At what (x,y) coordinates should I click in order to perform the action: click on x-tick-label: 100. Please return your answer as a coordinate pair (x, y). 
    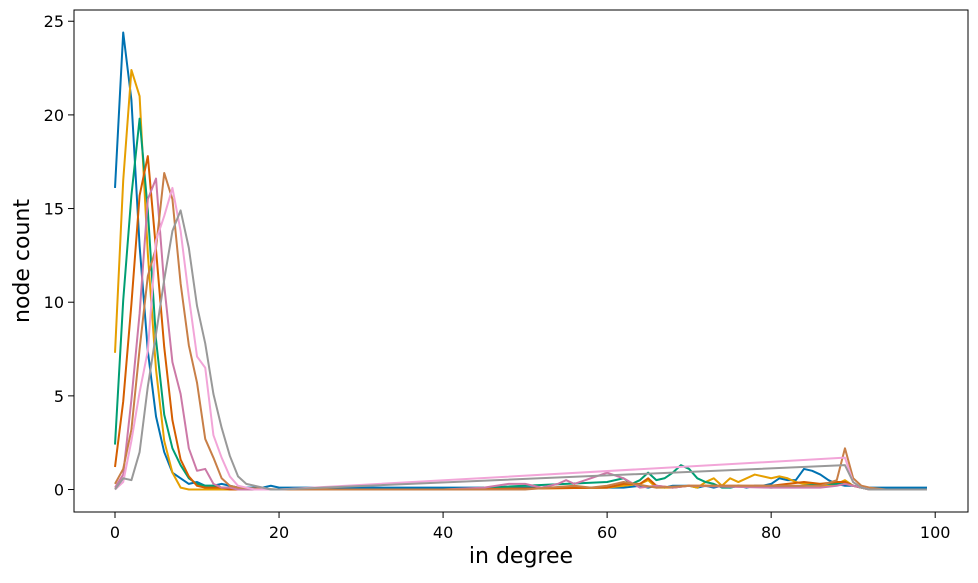
    Looking at the image, I should click on (935, 532).